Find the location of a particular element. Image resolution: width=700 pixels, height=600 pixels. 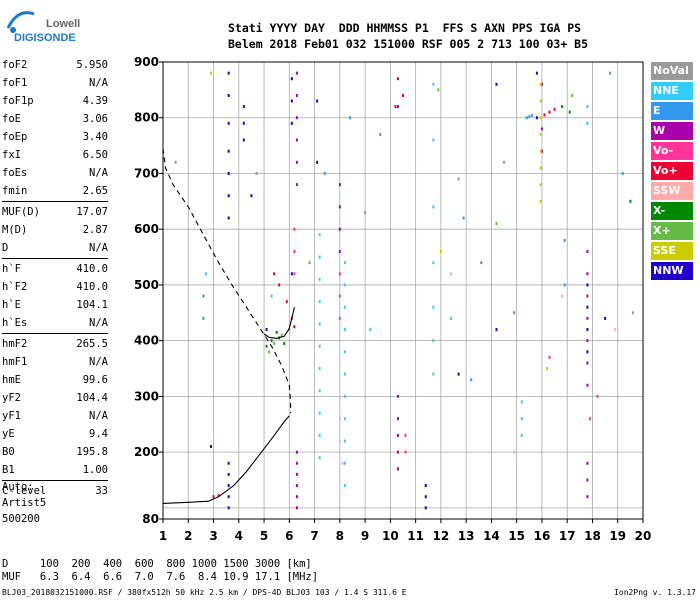

param-key: hmE is located at coordinates (11, 380).